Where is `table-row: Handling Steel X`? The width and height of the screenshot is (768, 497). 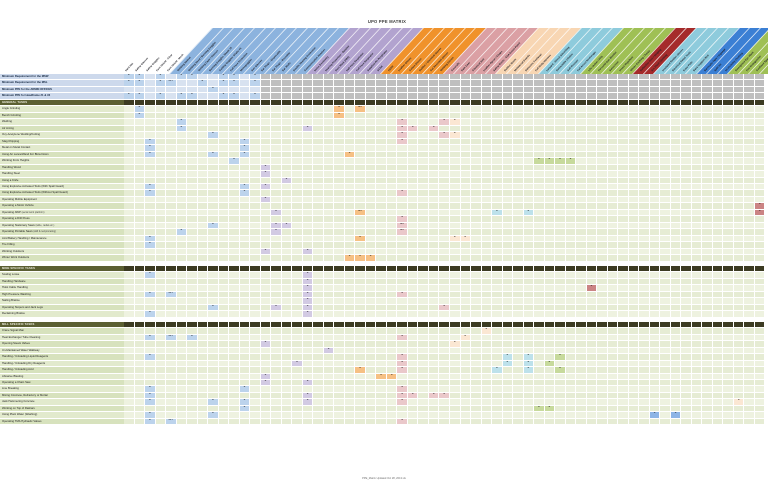
table-row: Handling Steel X is located at coordinates (383, 174).